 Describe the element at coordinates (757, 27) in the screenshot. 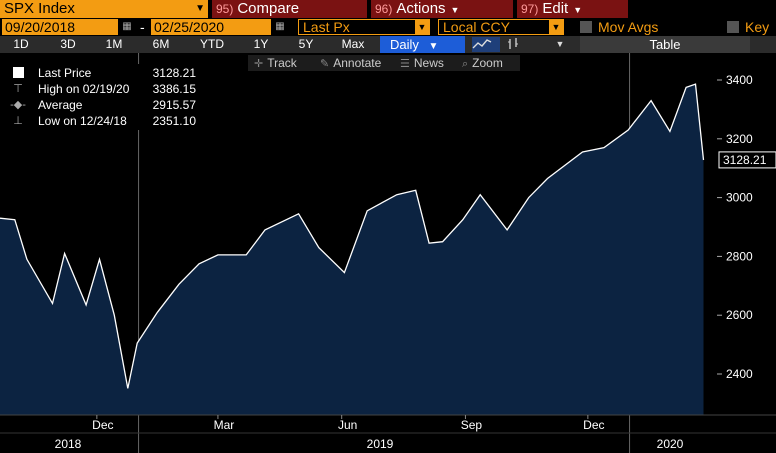

I see `key-label: Key` at that location.